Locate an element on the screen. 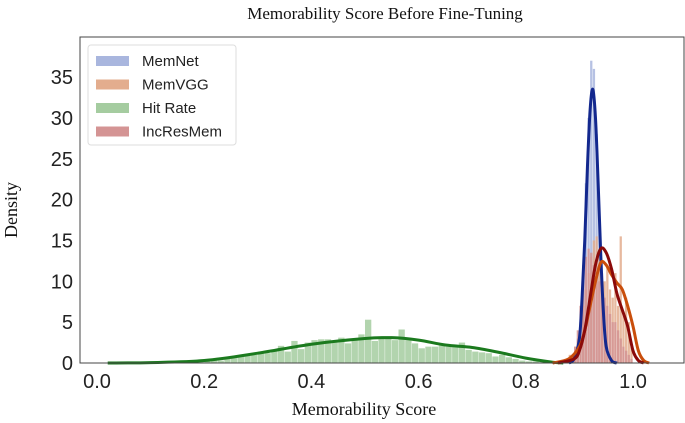 This screenshot has width=685, height=423. y-tick-label: 25 is located at coordinates (62, 160).